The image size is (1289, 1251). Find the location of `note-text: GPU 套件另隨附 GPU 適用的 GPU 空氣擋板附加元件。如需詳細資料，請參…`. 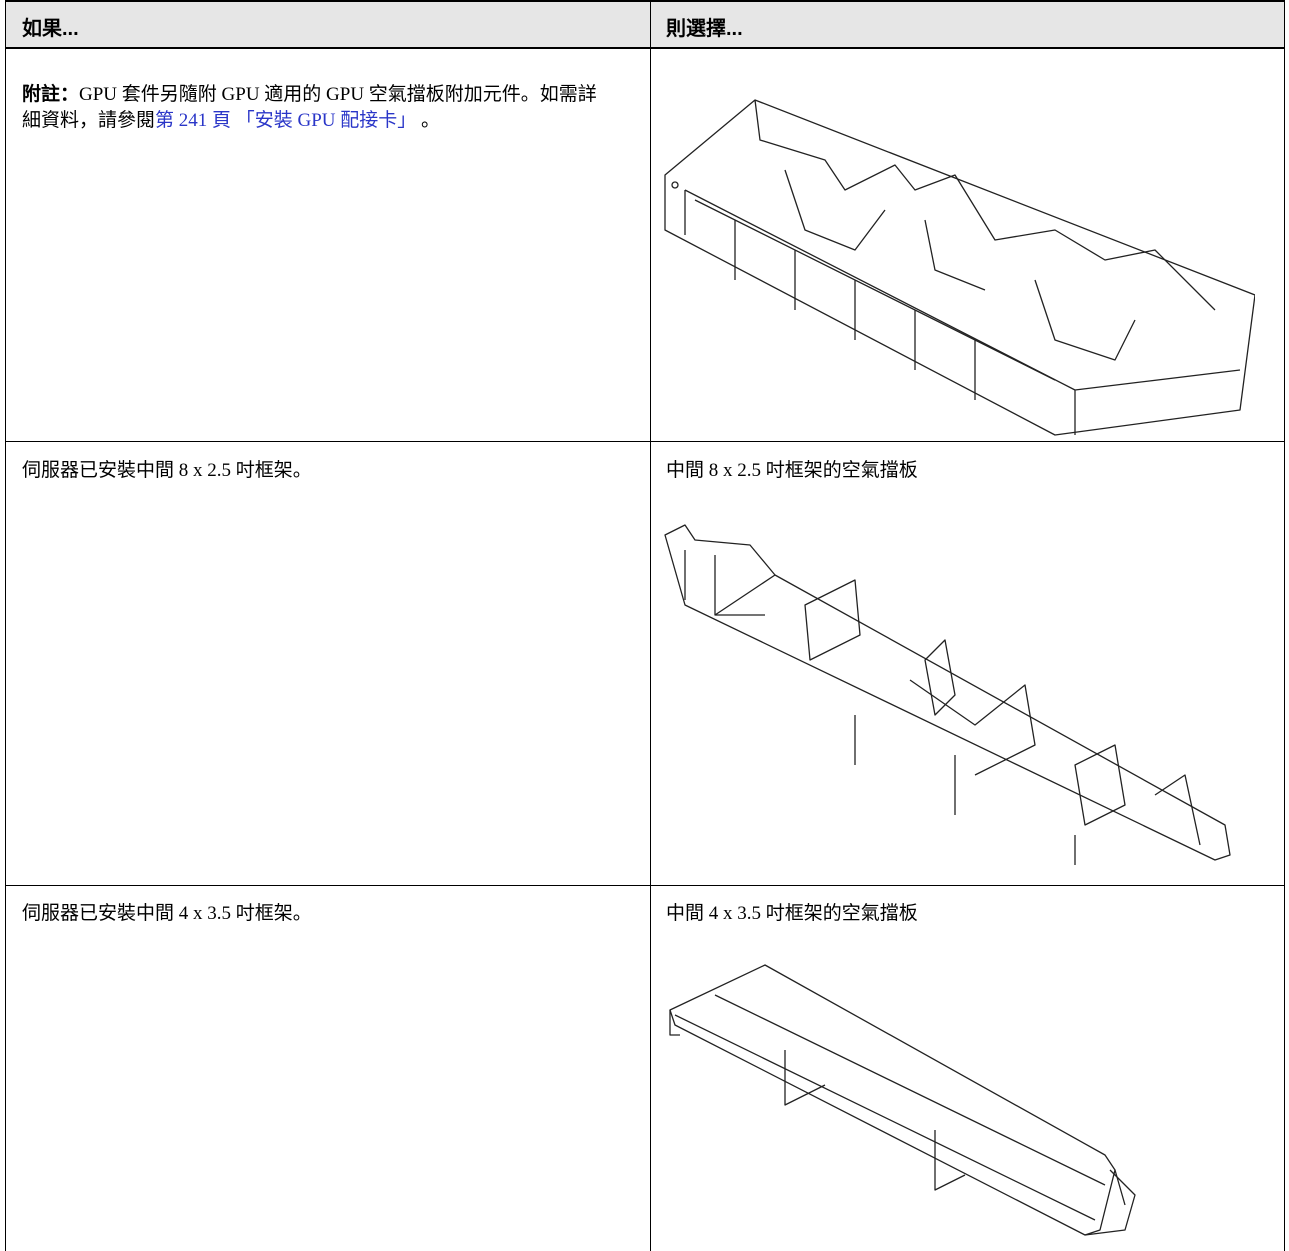

note-text: GPU 套件另隨附 GPU 適用的 GPU 空氣擋板附加元件。如需詳細資料，請參… is located at coordinates (309, 107).